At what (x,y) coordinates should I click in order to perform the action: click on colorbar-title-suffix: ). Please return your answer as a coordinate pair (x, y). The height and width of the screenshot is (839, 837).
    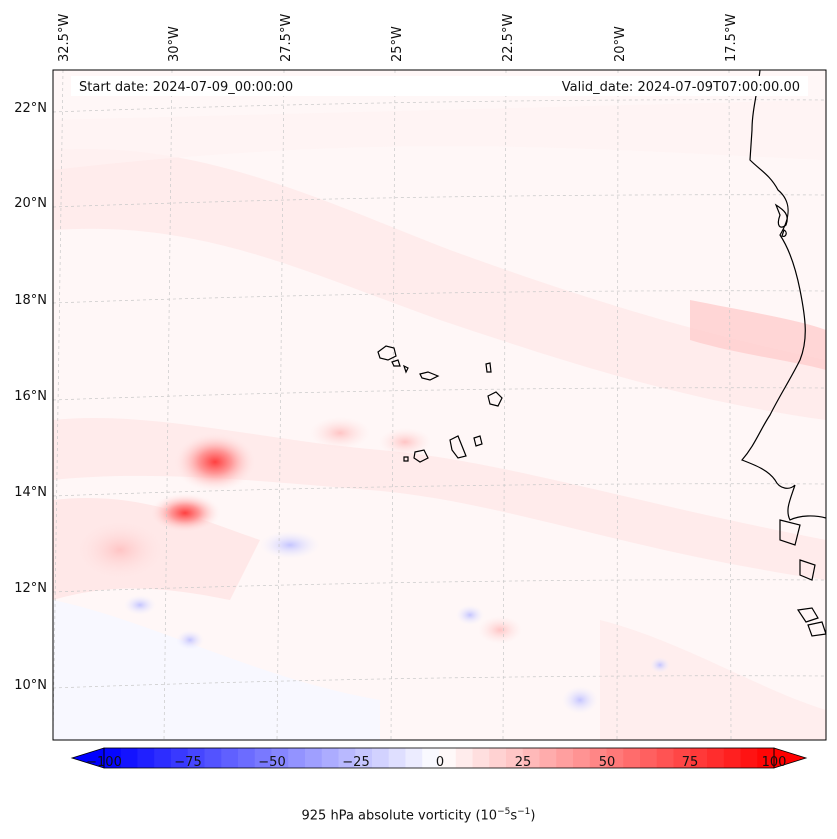
    Looking at the image, I should click on (533, 816).